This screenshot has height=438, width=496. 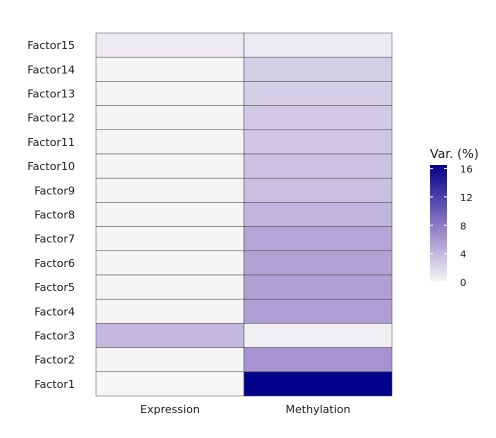 What do you see at coordinates (170, 335) in the screenshot?
I see `heatmap-cell-factor3-expression` at bounding box center [170, 335].